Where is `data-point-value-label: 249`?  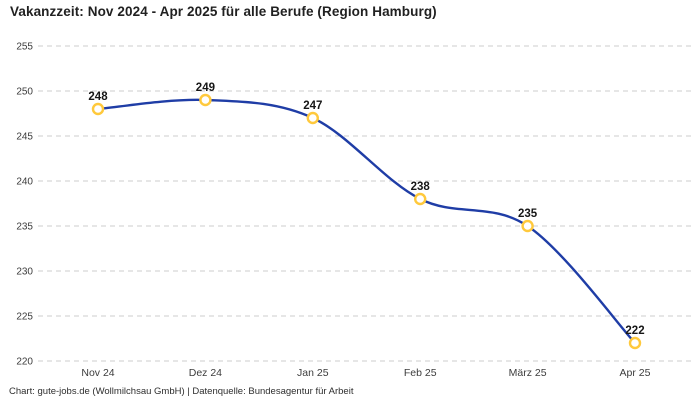 data-point-value-label: 249 is located at coordinates (205, 88).